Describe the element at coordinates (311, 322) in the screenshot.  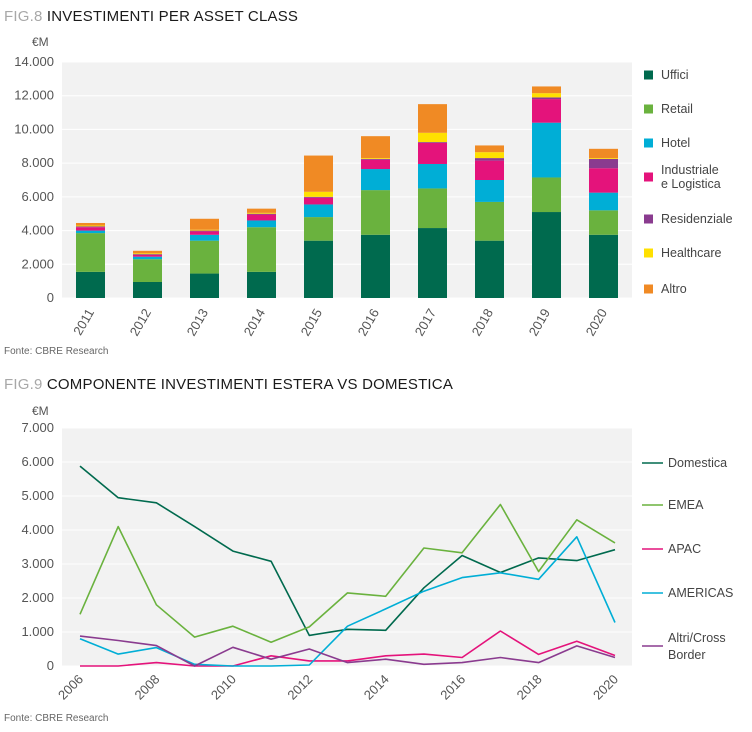
I see `fig8-x-tick-label: 2015` at that location.